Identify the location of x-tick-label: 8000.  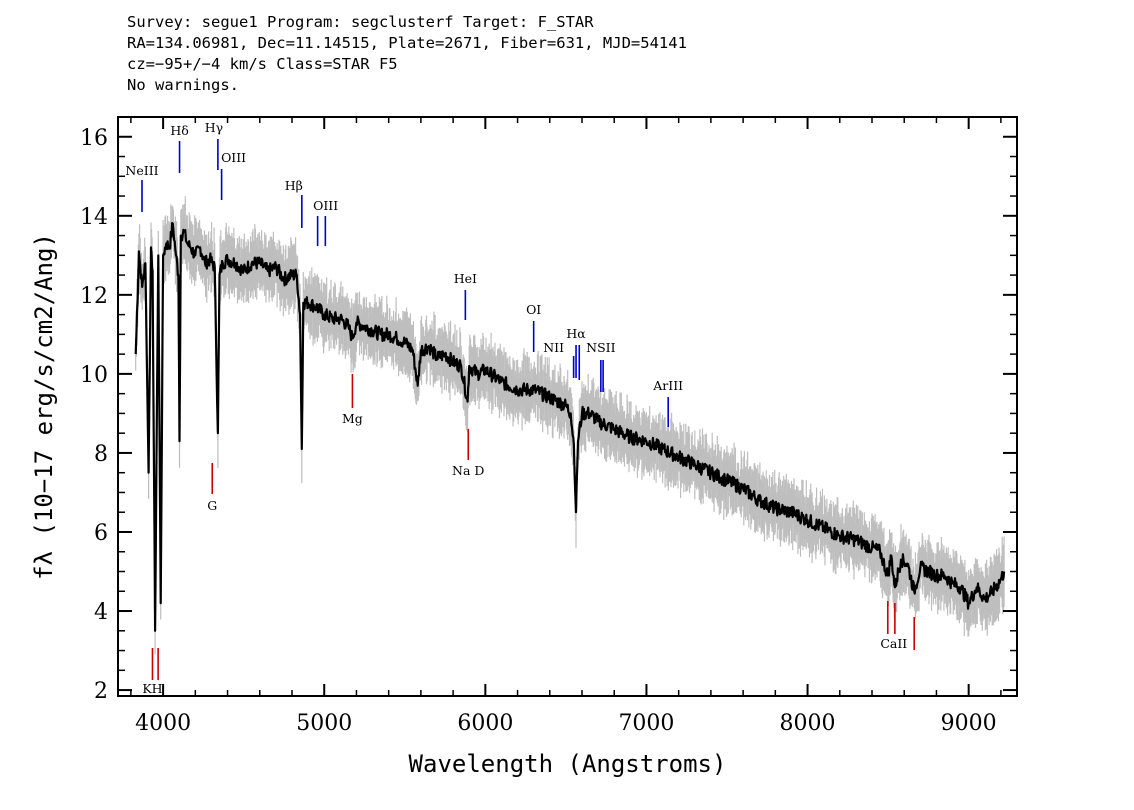
(808, 723).